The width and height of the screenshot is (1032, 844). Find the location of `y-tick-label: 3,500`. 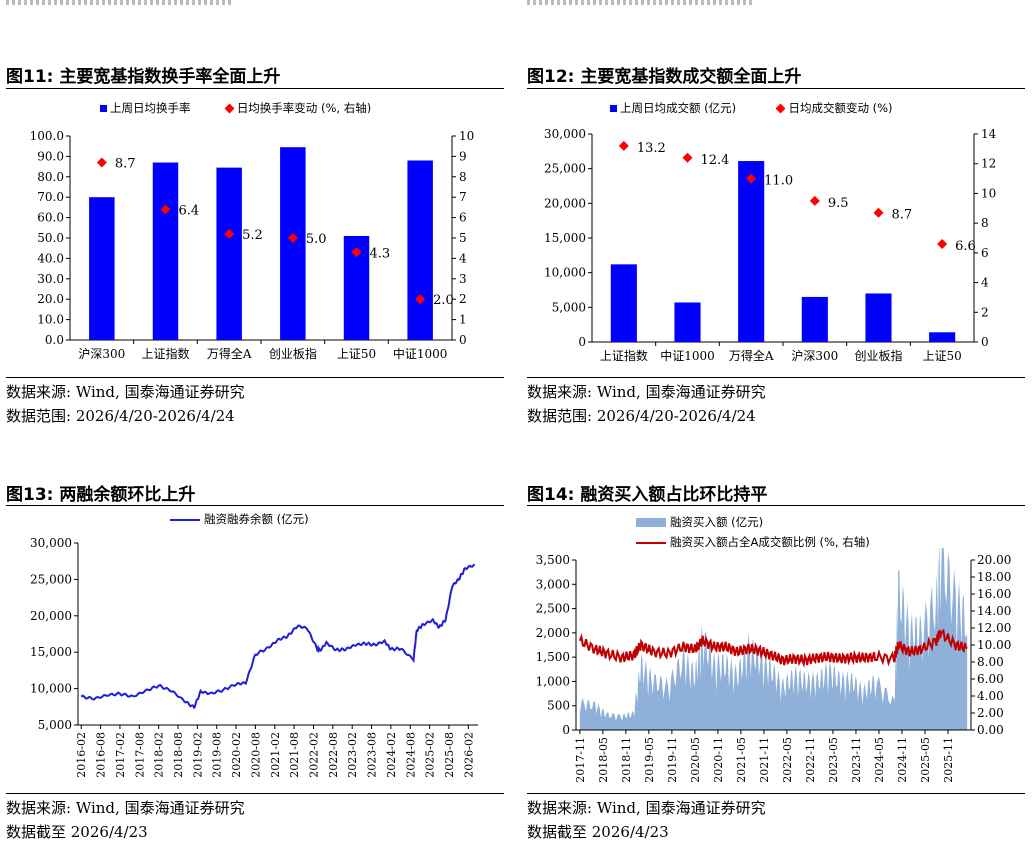

y-tick-label: 3,500 is located at coordinates (553, 560).